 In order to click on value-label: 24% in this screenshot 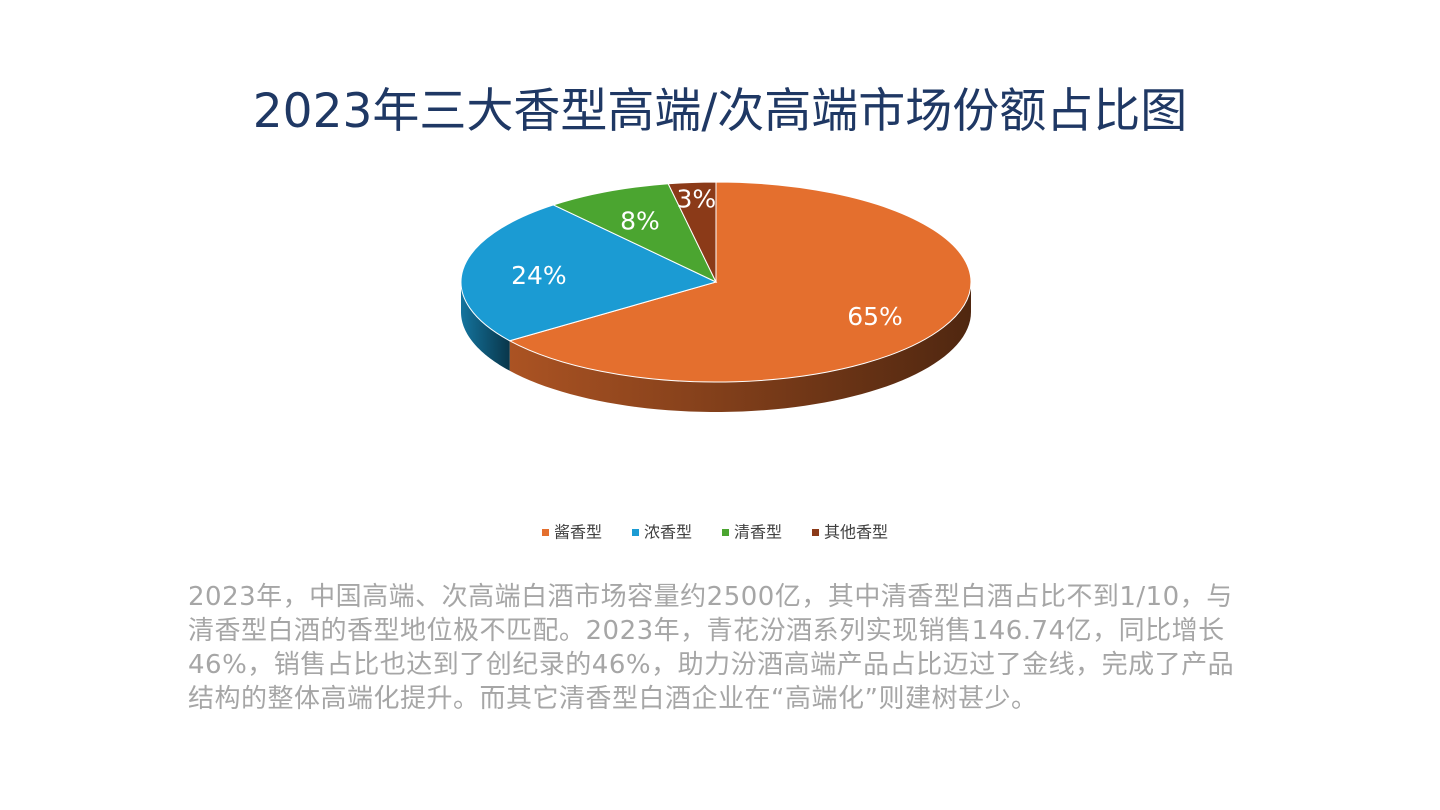, I will do `click(539, 275)`.